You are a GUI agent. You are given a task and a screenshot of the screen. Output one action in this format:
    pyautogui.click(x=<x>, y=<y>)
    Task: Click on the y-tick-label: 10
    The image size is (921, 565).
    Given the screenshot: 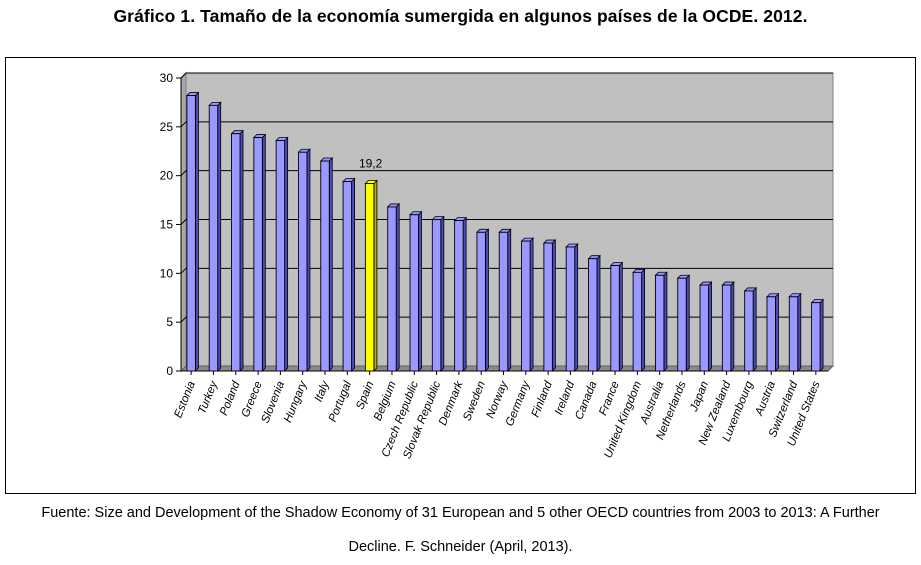 What is the action you would take?
    pyautogui.click(x=167, y=273)
    